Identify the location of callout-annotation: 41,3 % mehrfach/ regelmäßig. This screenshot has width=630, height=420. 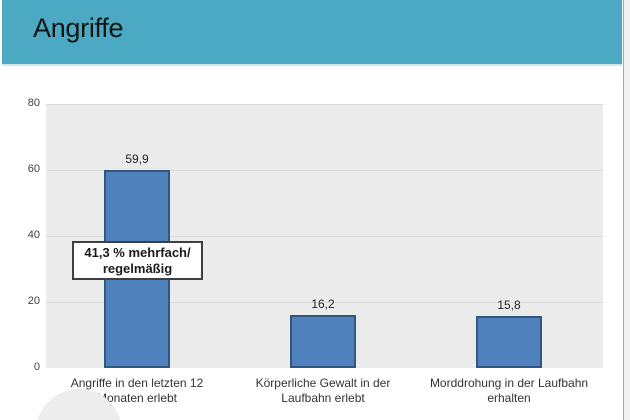
(137, 260).